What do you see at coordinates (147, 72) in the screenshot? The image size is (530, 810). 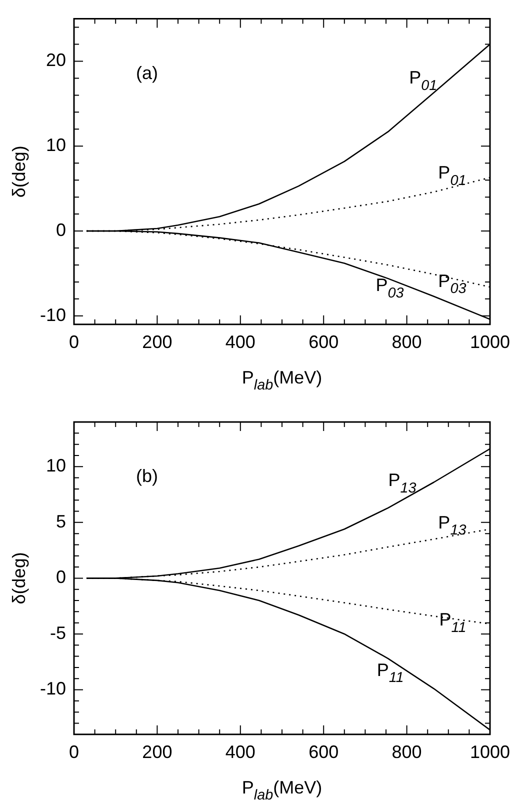 I see `annotation: (a)` at bounding box center [147, 72].